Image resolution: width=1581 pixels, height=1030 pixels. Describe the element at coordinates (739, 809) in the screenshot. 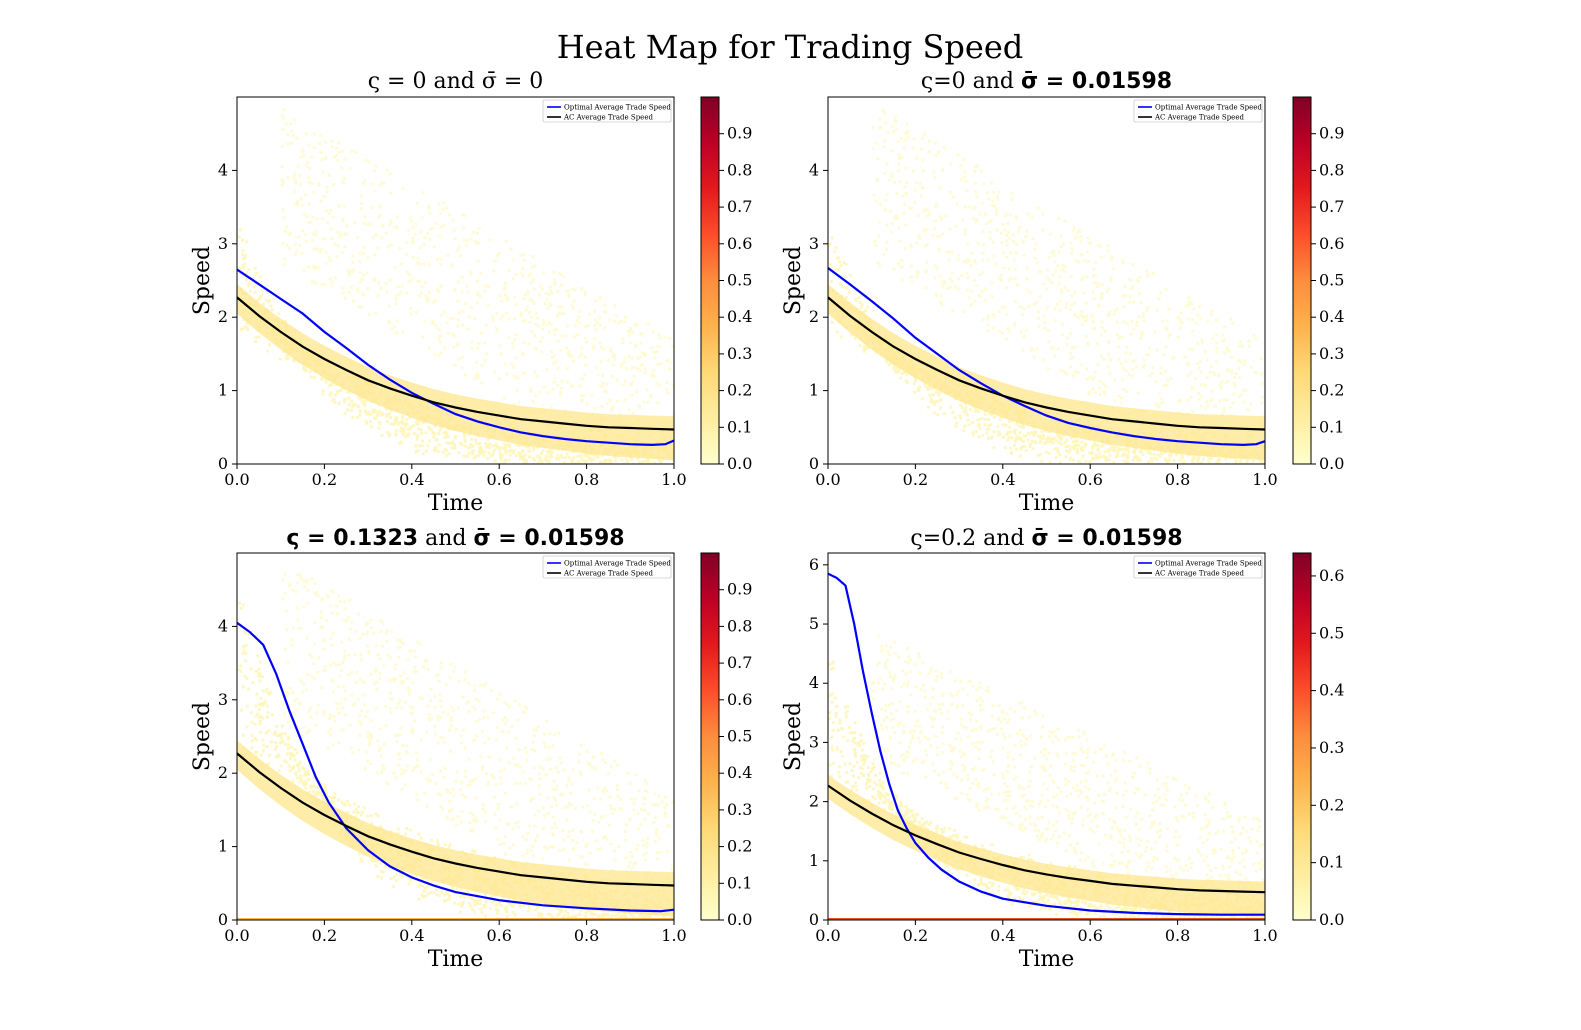

I see `colorbar-tick-label: 0.3` at that location.